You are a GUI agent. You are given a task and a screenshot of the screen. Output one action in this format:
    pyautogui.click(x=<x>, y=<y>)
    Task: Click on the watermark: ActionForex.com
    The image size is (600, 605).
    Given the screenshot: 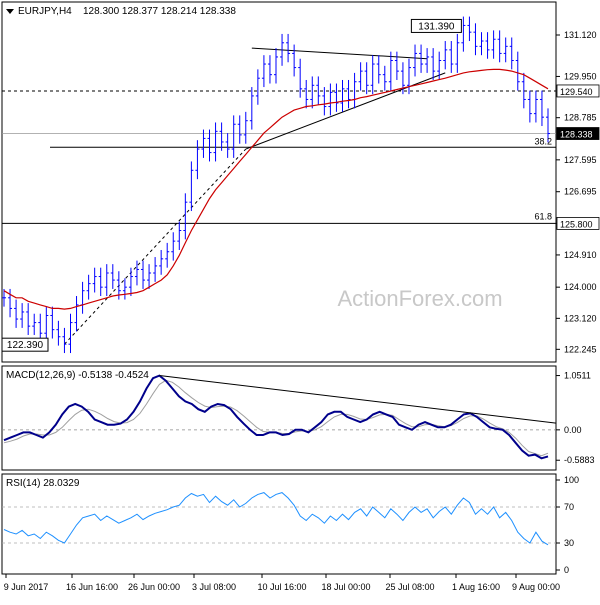 What is the action you would take?
    pyautogui.click(x=419, y=298)
    